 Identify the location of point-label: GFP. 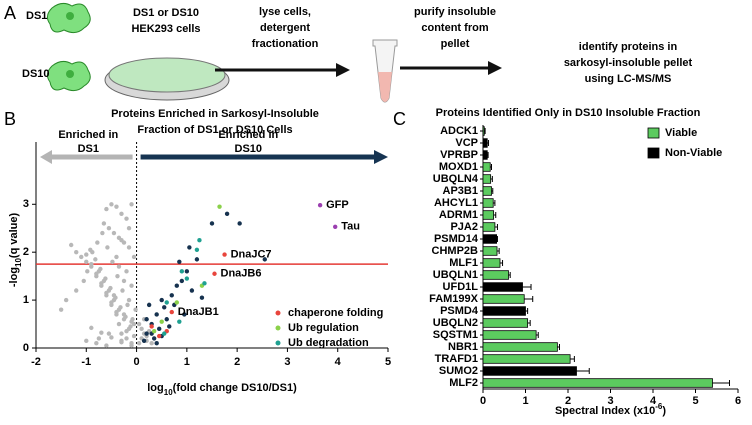
(337, 205).